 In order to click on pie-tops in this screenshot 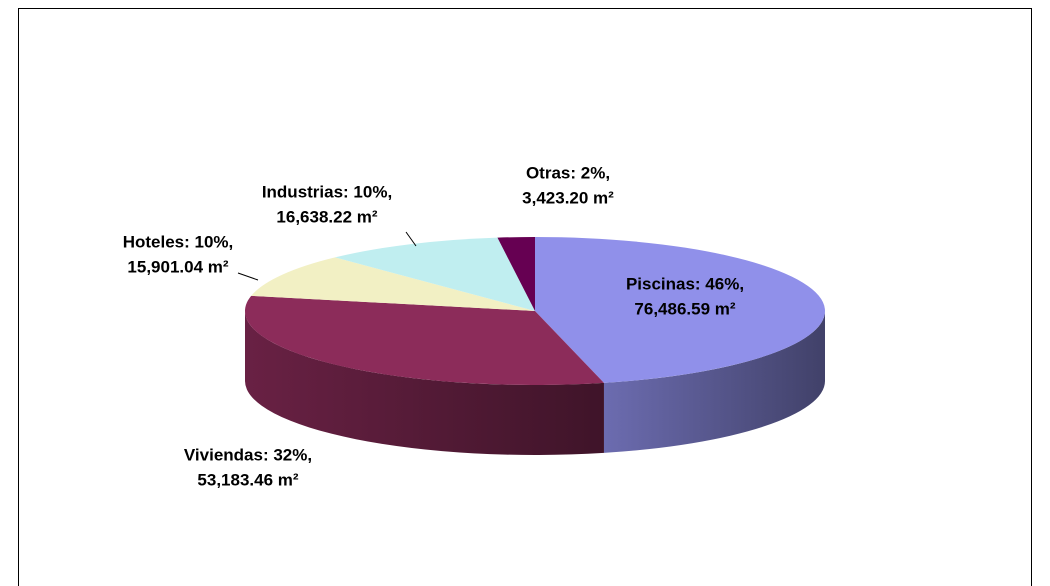, I will do `click(535, 311)`.